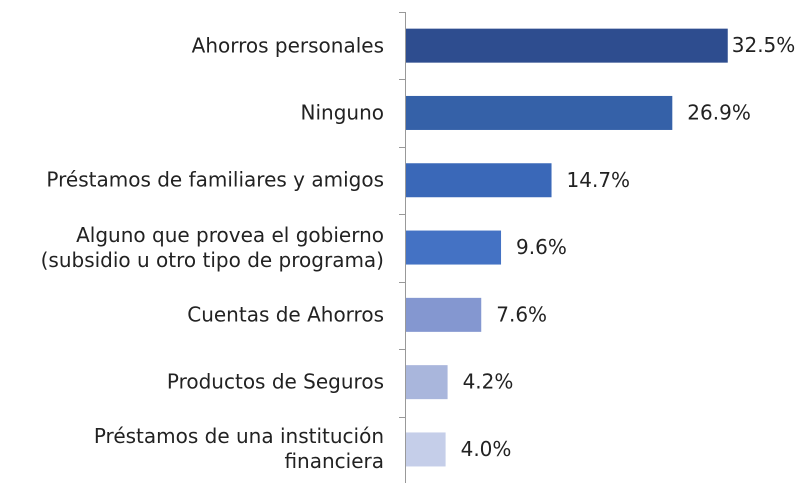 The height and width of the screenshot is (483, 797). I want to click on value-label: 9.6%, so click(541, 247).